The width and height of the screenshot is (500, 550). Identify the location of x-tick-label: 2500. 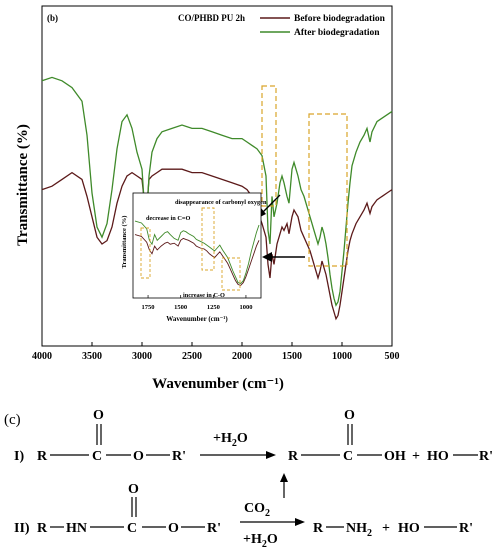
(192, 356).